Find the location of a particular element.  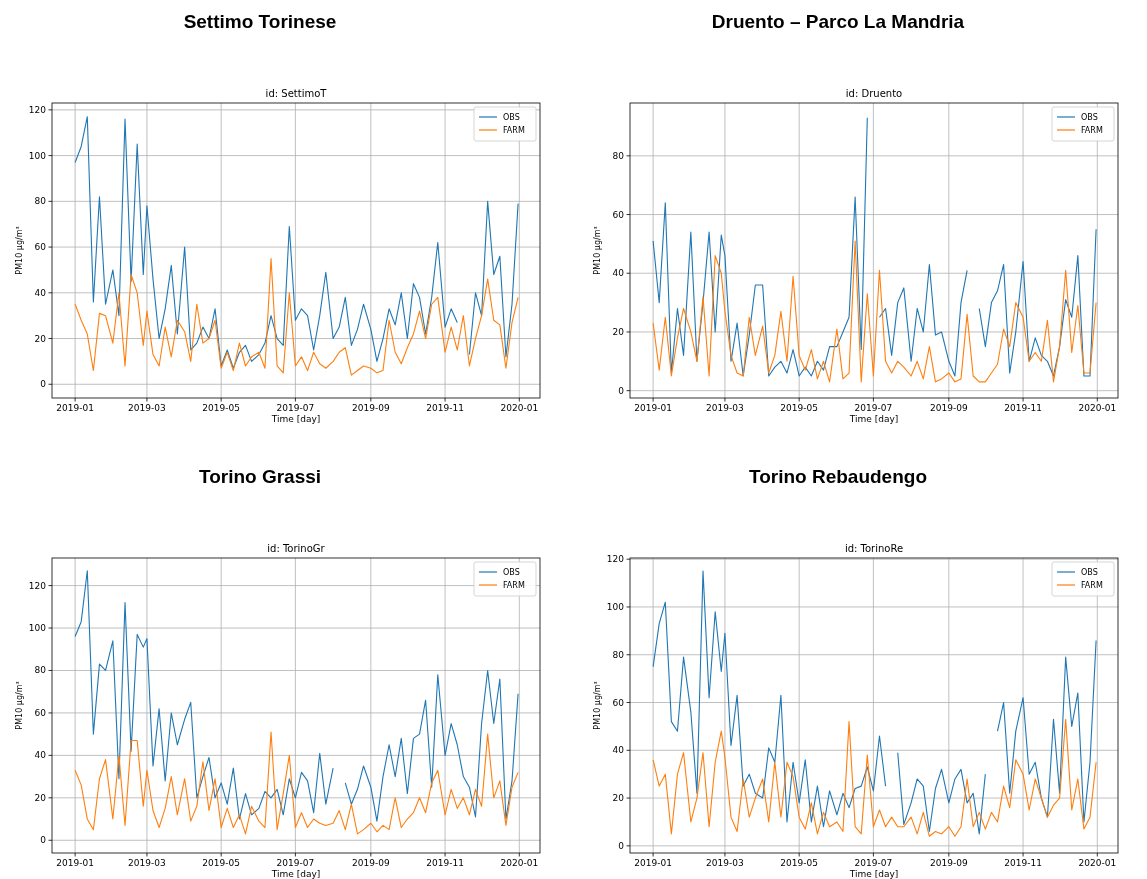

chart-title: Torino Rebaudengo is located at coordinates (838, 476).